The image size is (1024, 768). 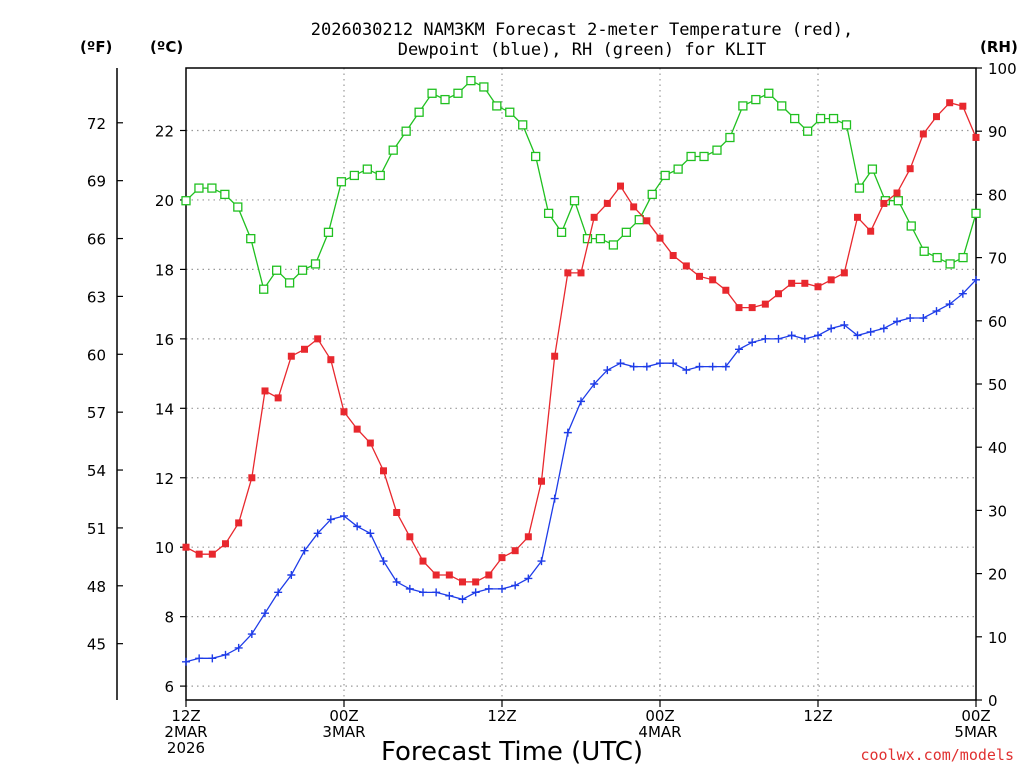 What do you see at coordinates (96, 124) in the screenshot?
I see `fahrenheit-tick-label-9: 72` at bounding box center [96, 124].